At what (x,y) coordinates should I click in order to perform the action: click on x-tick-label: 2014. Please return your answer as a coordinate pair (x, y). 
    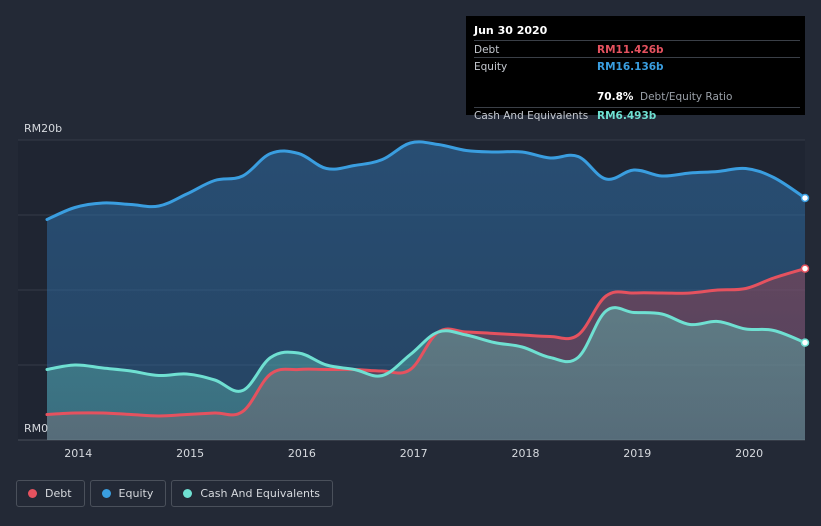
    Looking at the image, I should click on (78, 453).